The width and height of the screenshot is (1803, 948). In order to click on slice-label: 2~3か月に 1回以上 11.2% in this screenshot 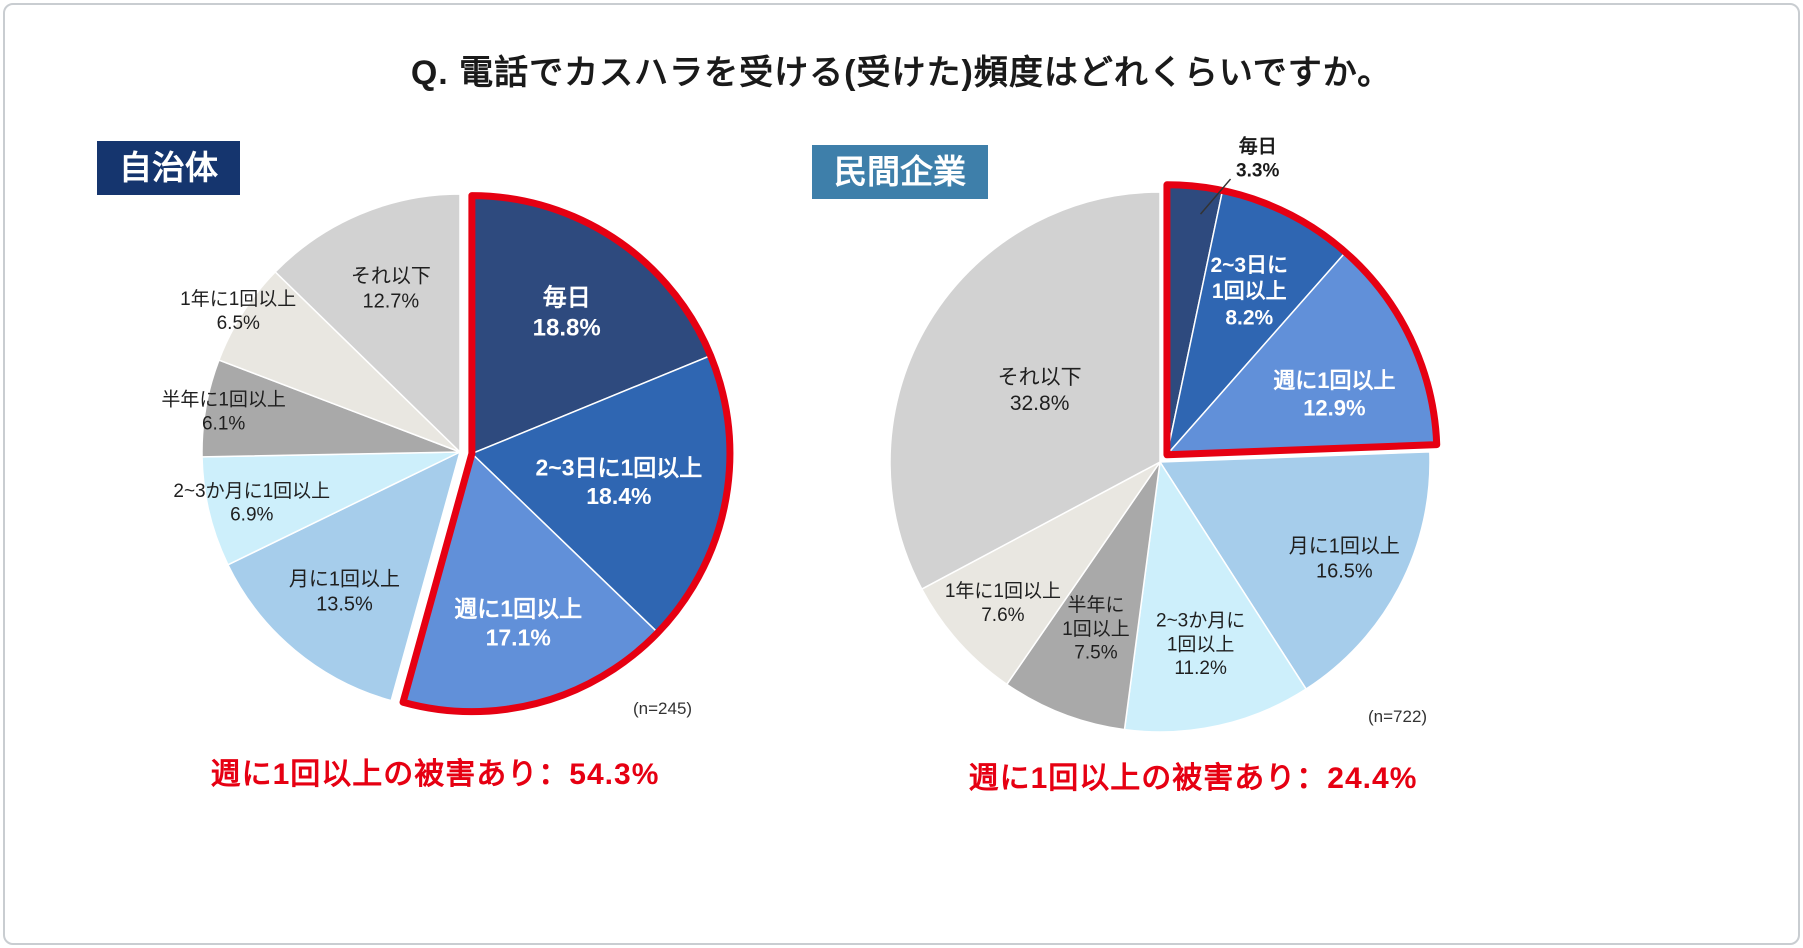, I will do `click(1200, 645)`.